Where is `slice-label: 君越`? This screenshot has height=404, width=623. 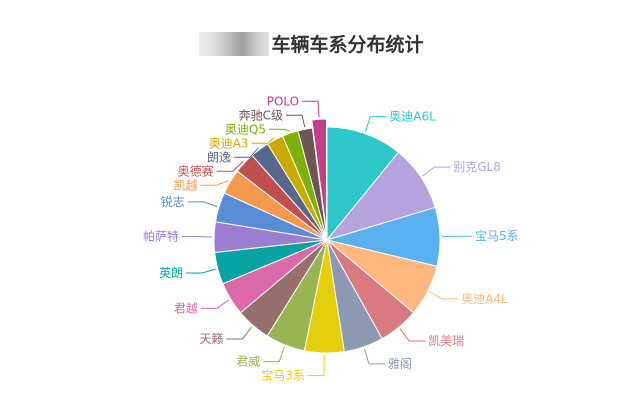
slice-label: 君越 is located at coordinates (186, 308).